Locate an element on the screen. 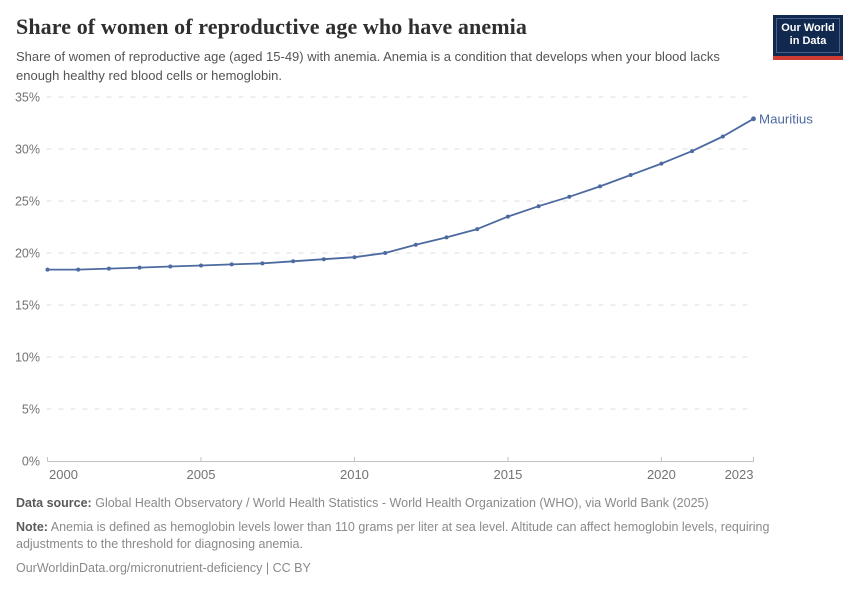 The height and width of the screenshot is (600, 850). owid-logo-text: Our World in Data is located at coordinates (808, 36).